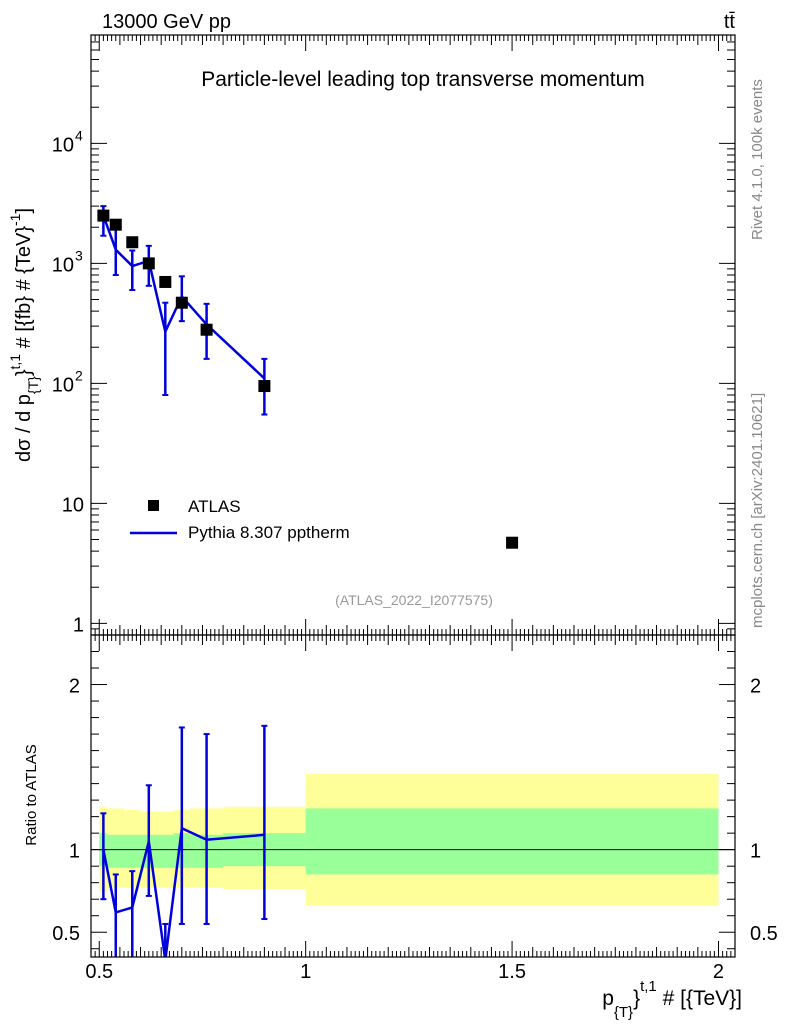 Image resolution: width=786 pixels, height=1024 pixels. I want to click on ratio-y-tick-label-left: 2, so click(74, 687).